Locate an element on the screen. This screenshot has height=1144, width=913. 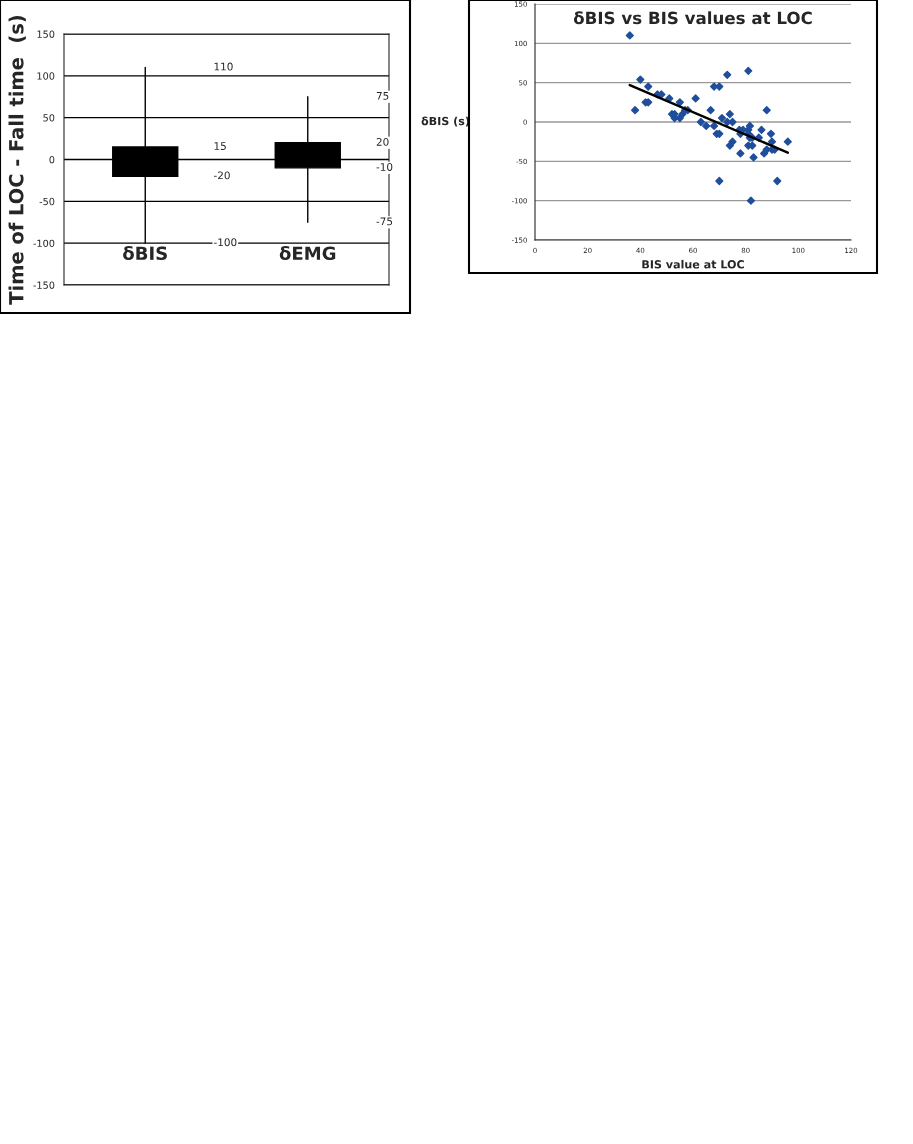
y-tick-label: 100 is located at coordinates (46, 76).